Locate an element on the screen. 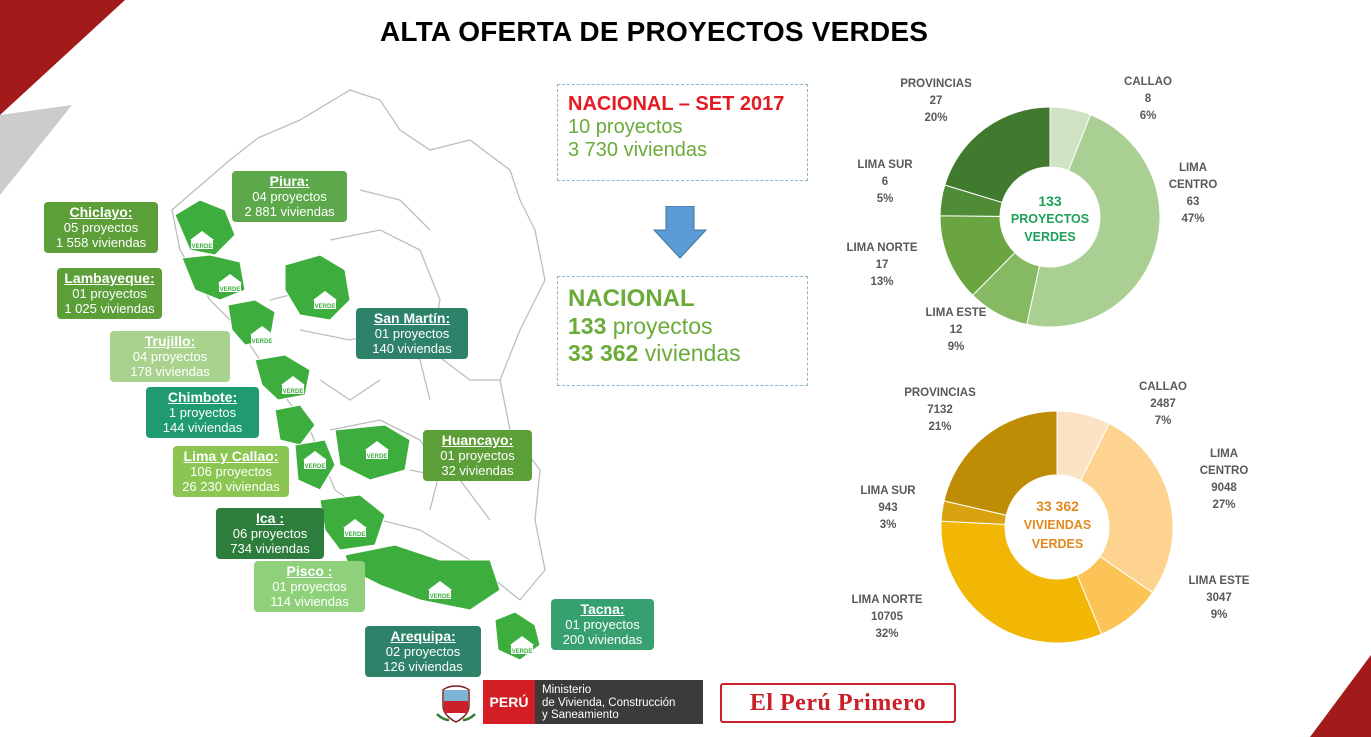 The height and width of the screenshot is (737, 1371). national-total-header: NACIONAL is located at coordinates (631, 298).